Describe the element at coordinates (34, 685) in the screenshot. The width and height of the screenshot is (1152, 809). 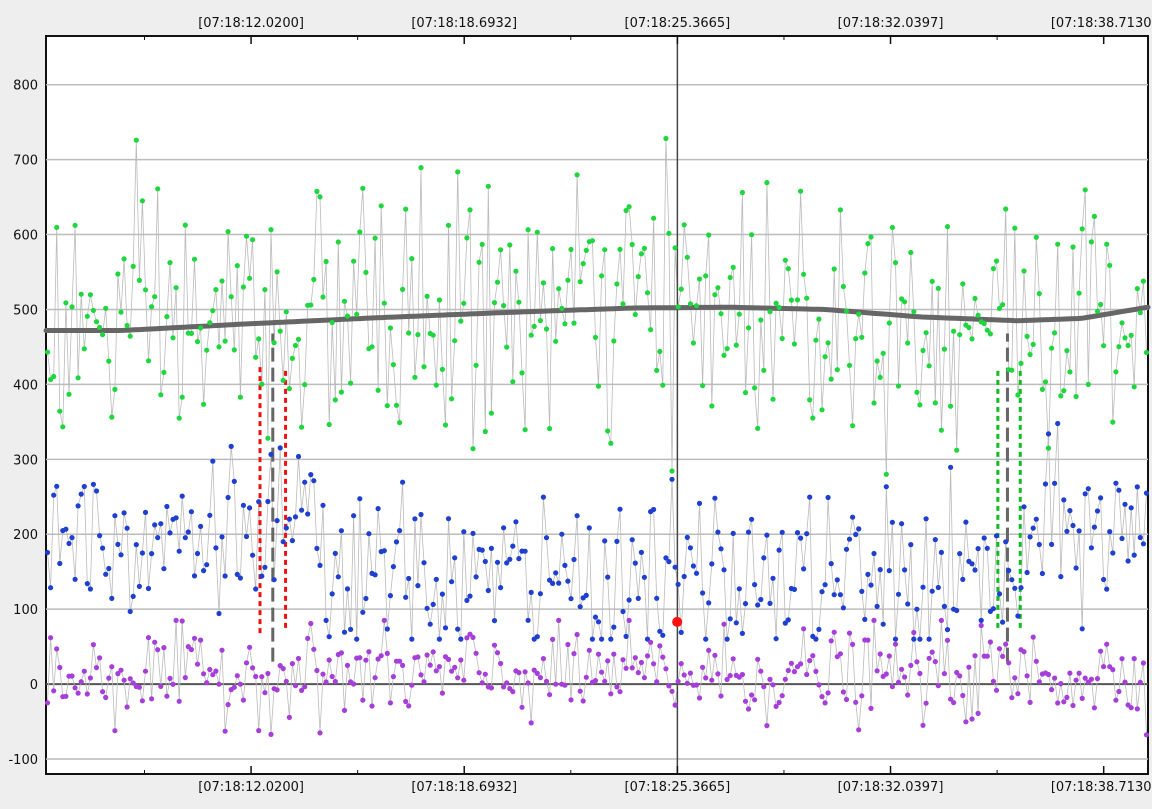
I see `y-tick-label: 0` at that location.